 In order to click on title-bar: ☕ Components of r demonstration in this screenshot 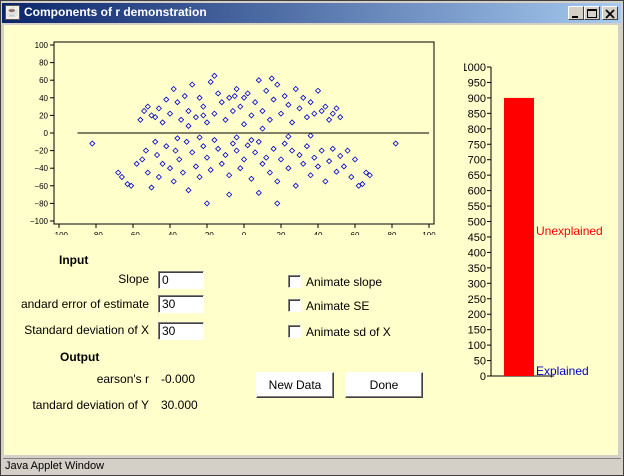, I will do `click(311, 13)`.